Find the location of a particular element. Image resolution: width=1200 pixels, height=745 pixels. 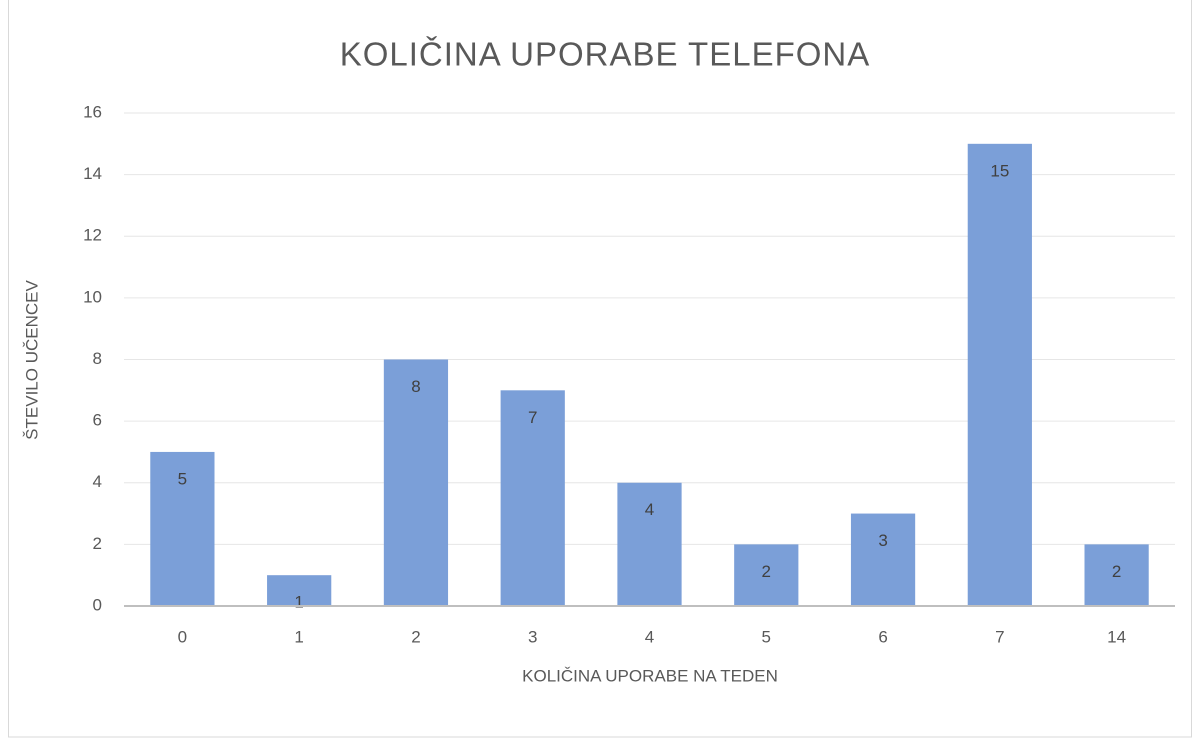

x-tick-label: 6 is located at coordinates (882, 636).